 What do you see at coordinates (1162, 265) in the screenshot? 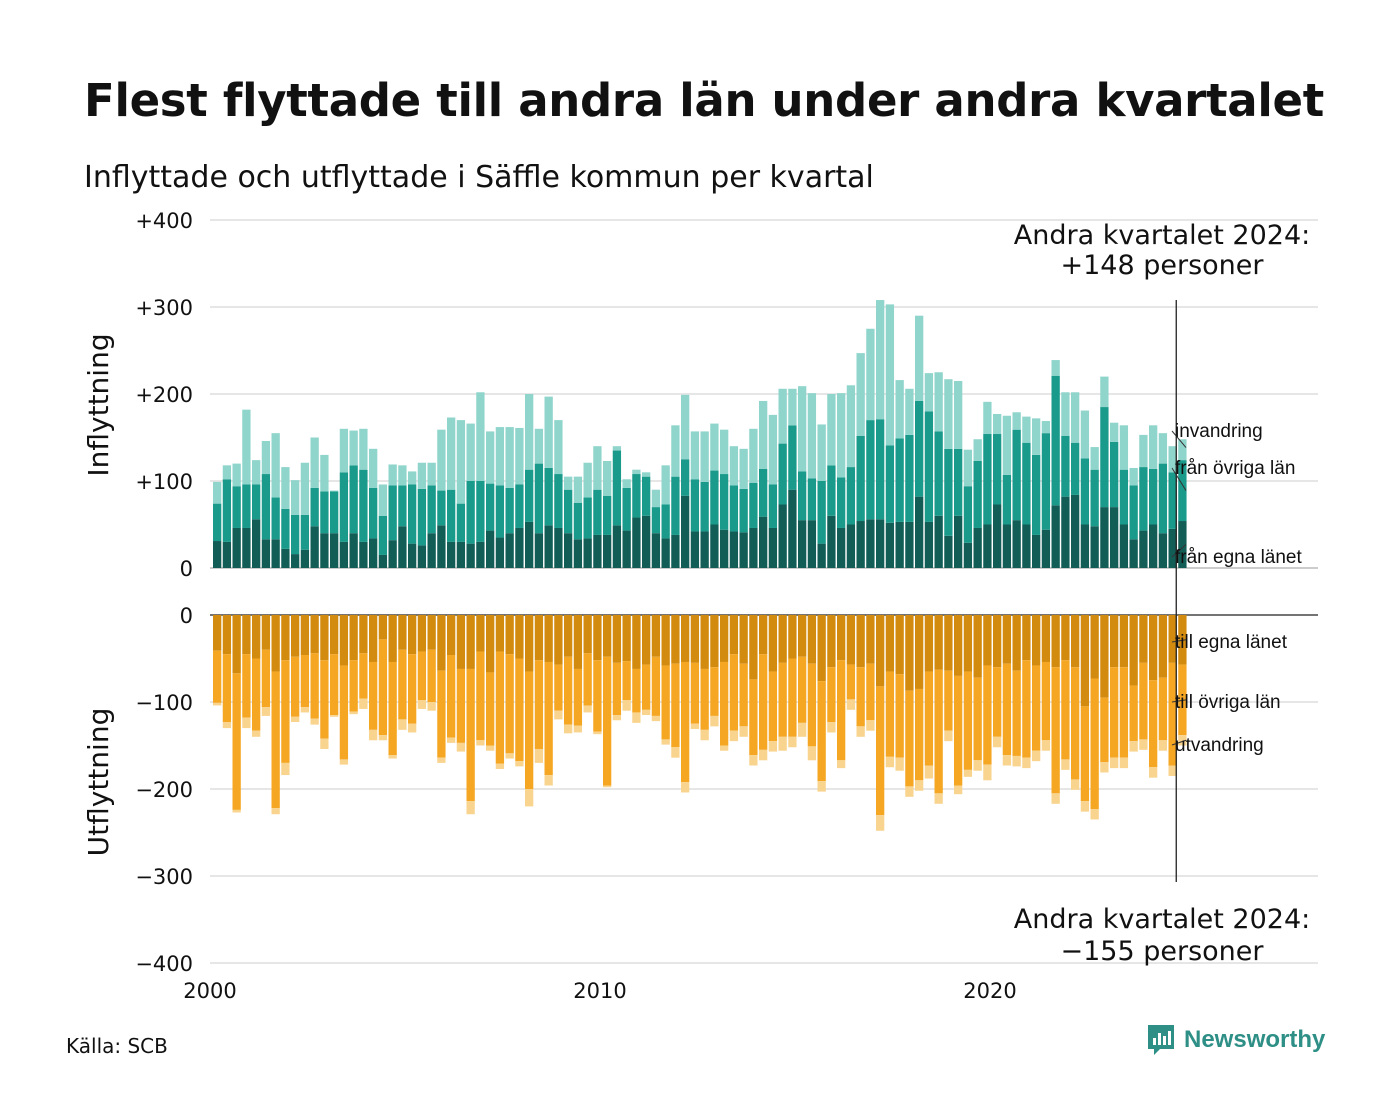
I see `annotation-top-line2: +148 personer` at bounding box center [1162, 265].